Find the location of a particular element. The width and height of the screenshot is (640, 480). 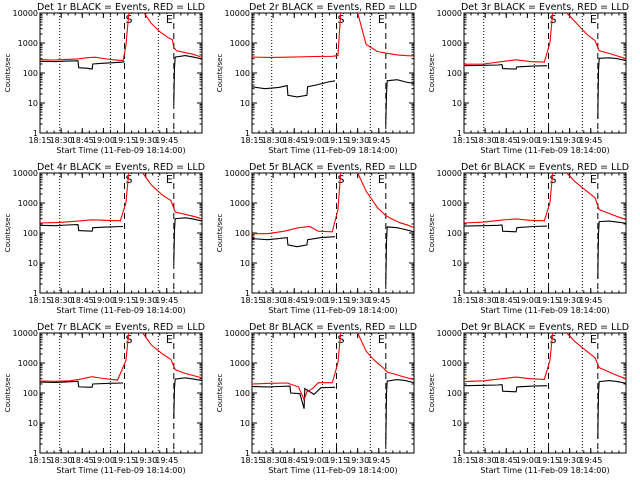

plot-title: Det 1r BLACK = Events, RED = LLD is located at coordinates (121, 7).